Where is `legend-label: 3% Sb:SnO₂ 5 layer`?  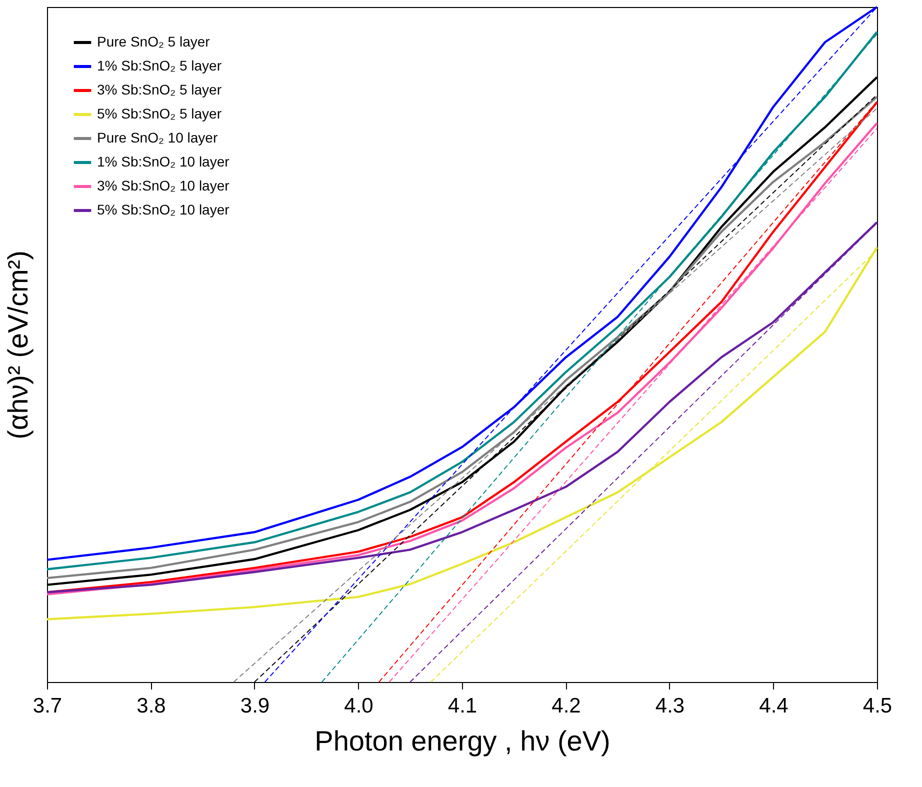 legend-label: 3% Sb:SnO₂ 5 layer is located at coordinates (159, 90).